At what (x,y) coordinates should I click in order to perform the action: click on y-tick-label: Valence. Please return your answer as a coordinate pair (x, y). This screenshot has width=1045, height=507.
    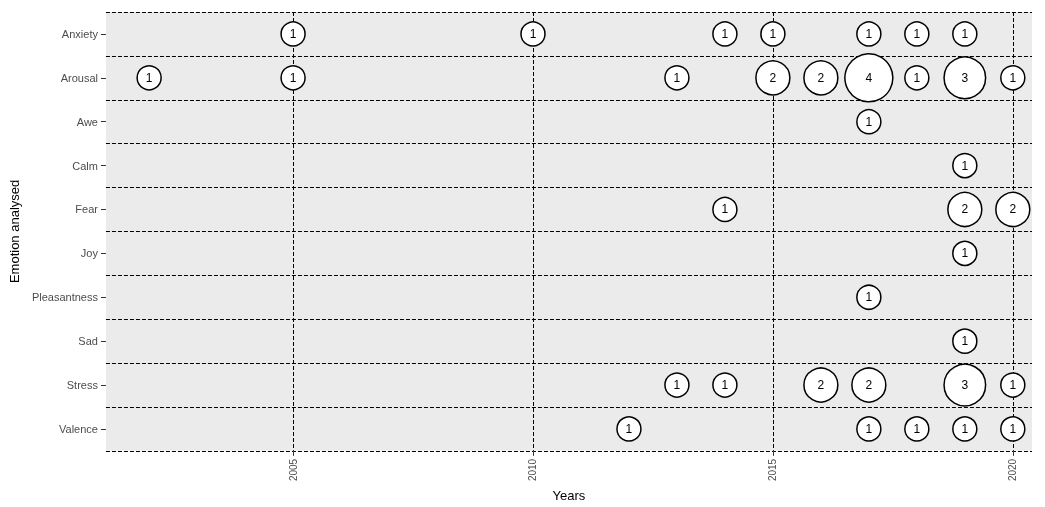
    Looking at the image, I should click on (78, 428).